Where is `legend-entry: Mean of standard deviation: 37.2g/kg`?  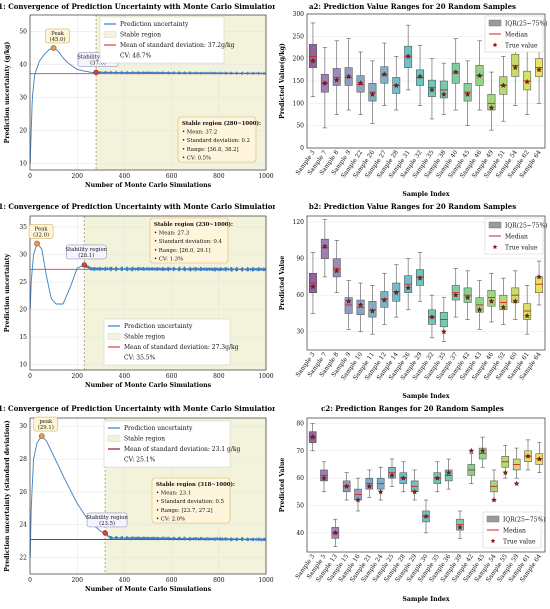 legend-entry: Mean of standard deviation: 37.2g/kg is located at coordinates (177, 45).